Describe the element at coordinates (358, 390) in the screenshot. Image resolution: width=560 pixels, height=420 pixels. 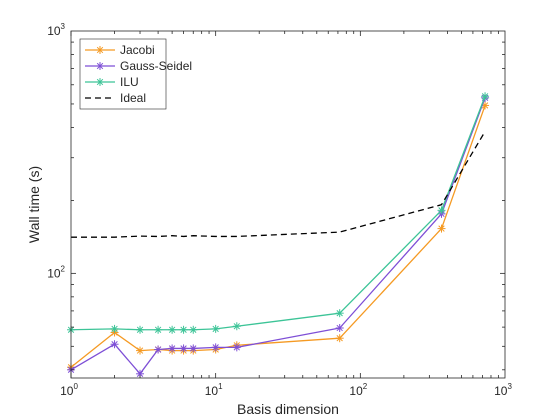
I see `x-tick-label: 10²` at that location.